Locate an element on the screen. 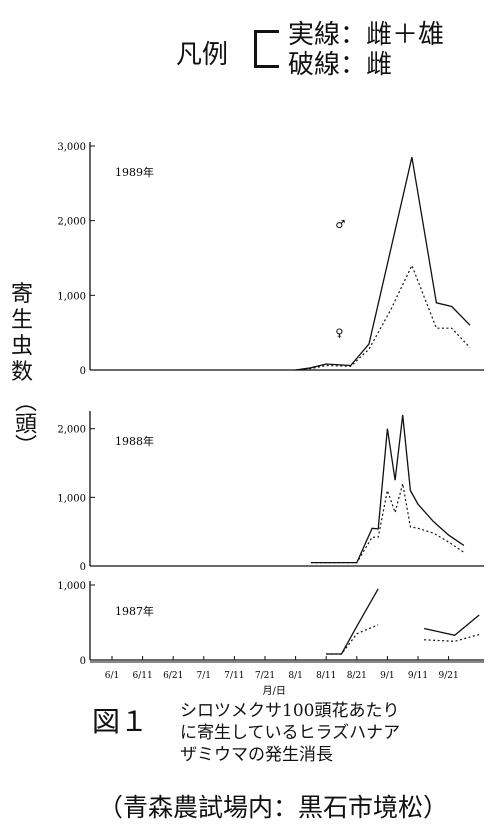  caption-line: に寄生しているヒラズハナア is located at coordinates (290, 733).